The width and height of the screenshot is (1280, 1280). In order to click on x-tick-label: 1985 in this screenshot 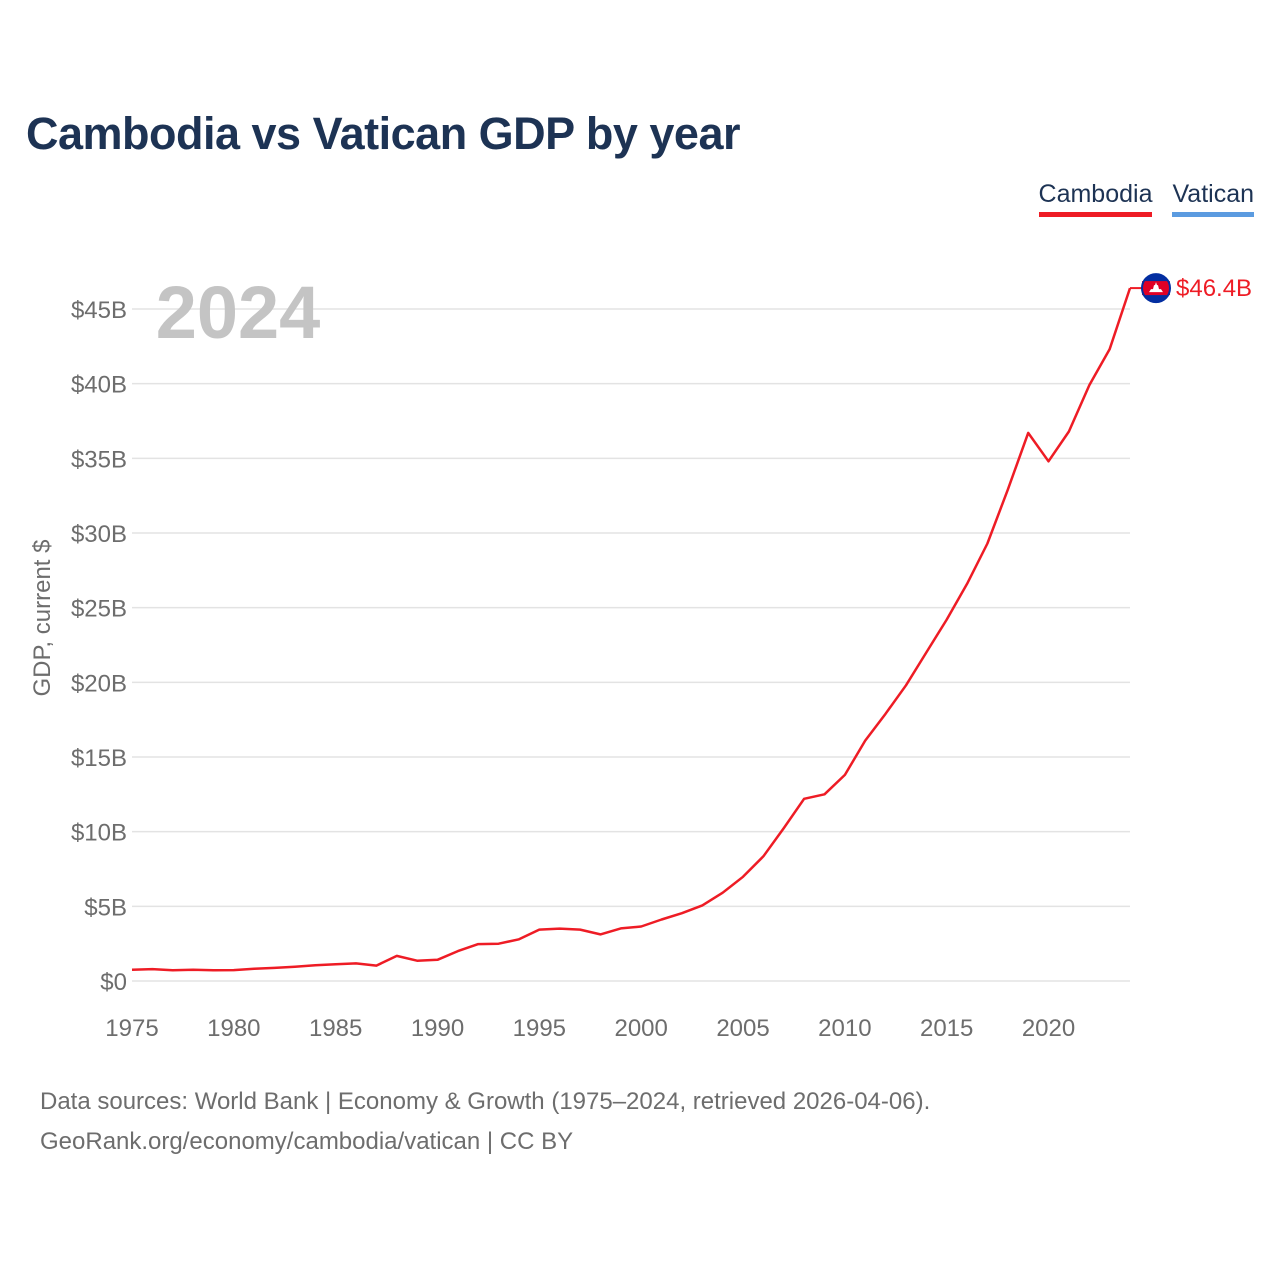, I will do `click(335, 1028)`.